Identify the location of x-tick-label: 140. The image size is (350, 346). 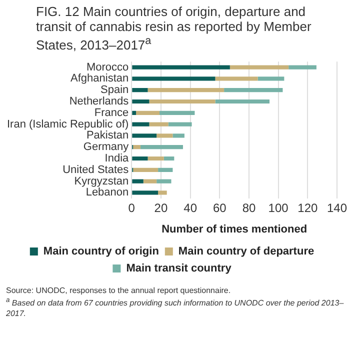
(337, 208).